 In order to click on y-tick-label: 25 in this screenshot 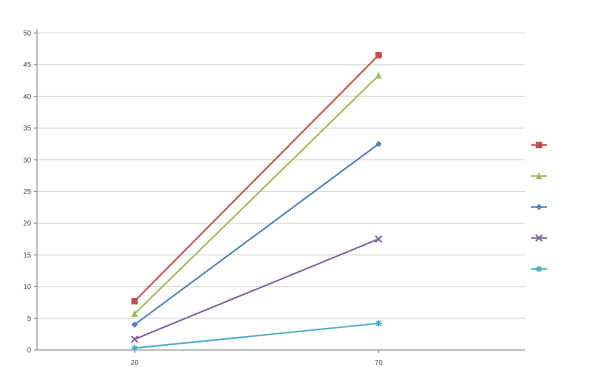, I will do `click(27, 192)`.